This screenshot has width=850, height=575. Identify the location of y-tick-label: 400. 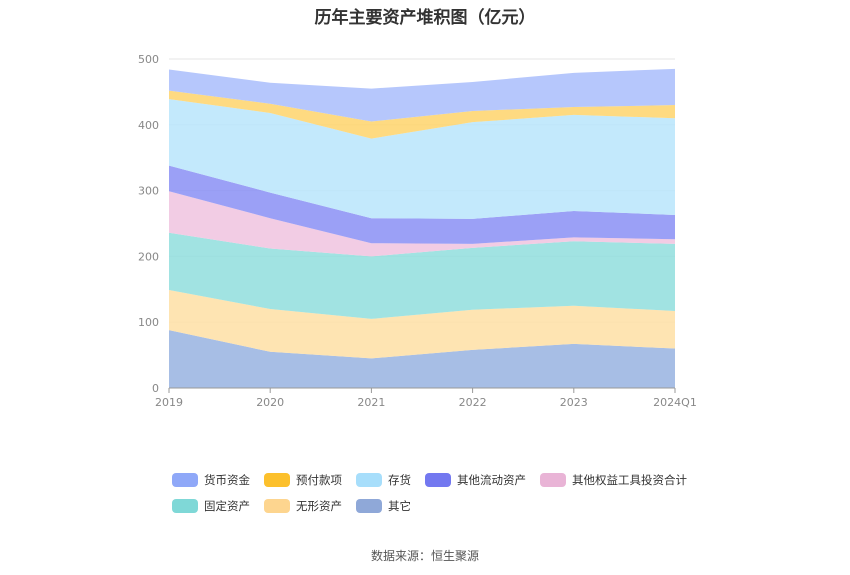
(148, 125).